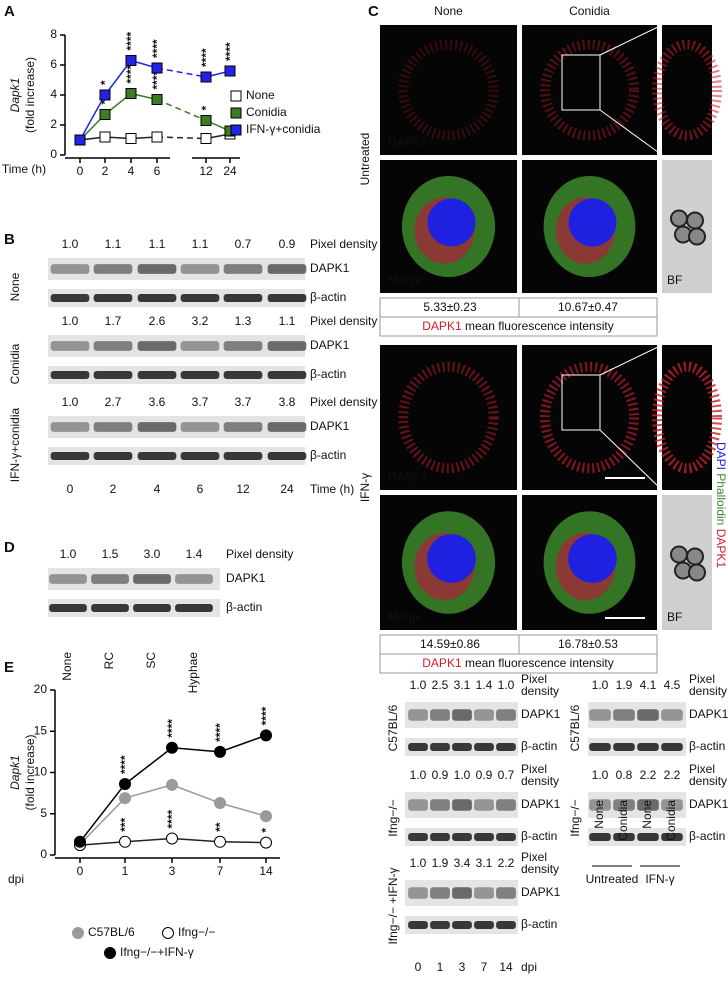 The image size is (728, 982). What do you see at coordinates (193, 673) in the screenshot?
I see `lane-label: Hyphae` at bounding box center [193, 673].